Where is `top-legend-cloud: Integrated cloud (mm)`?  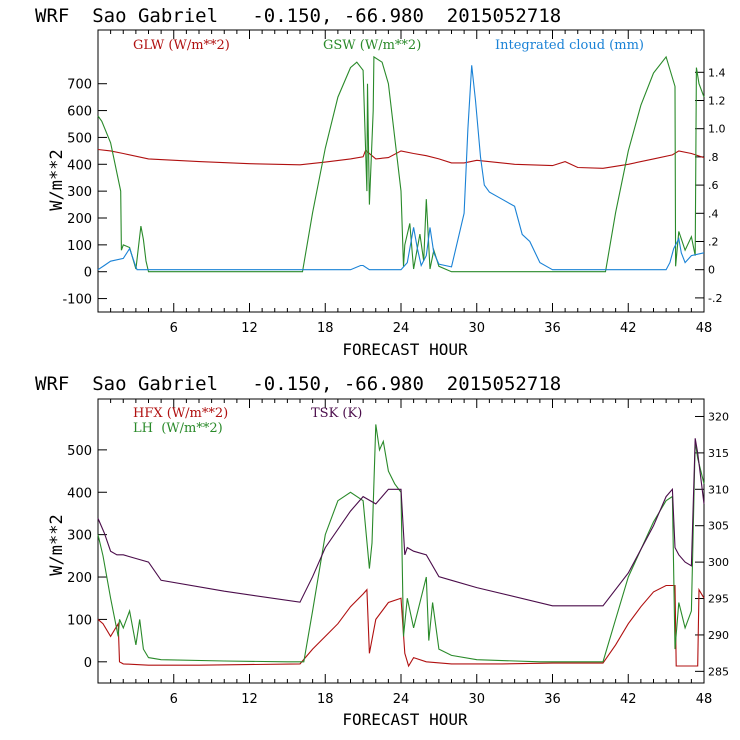 top-legend-cloud: Integrated cloud (mm) is located at coordinates (569, 45).